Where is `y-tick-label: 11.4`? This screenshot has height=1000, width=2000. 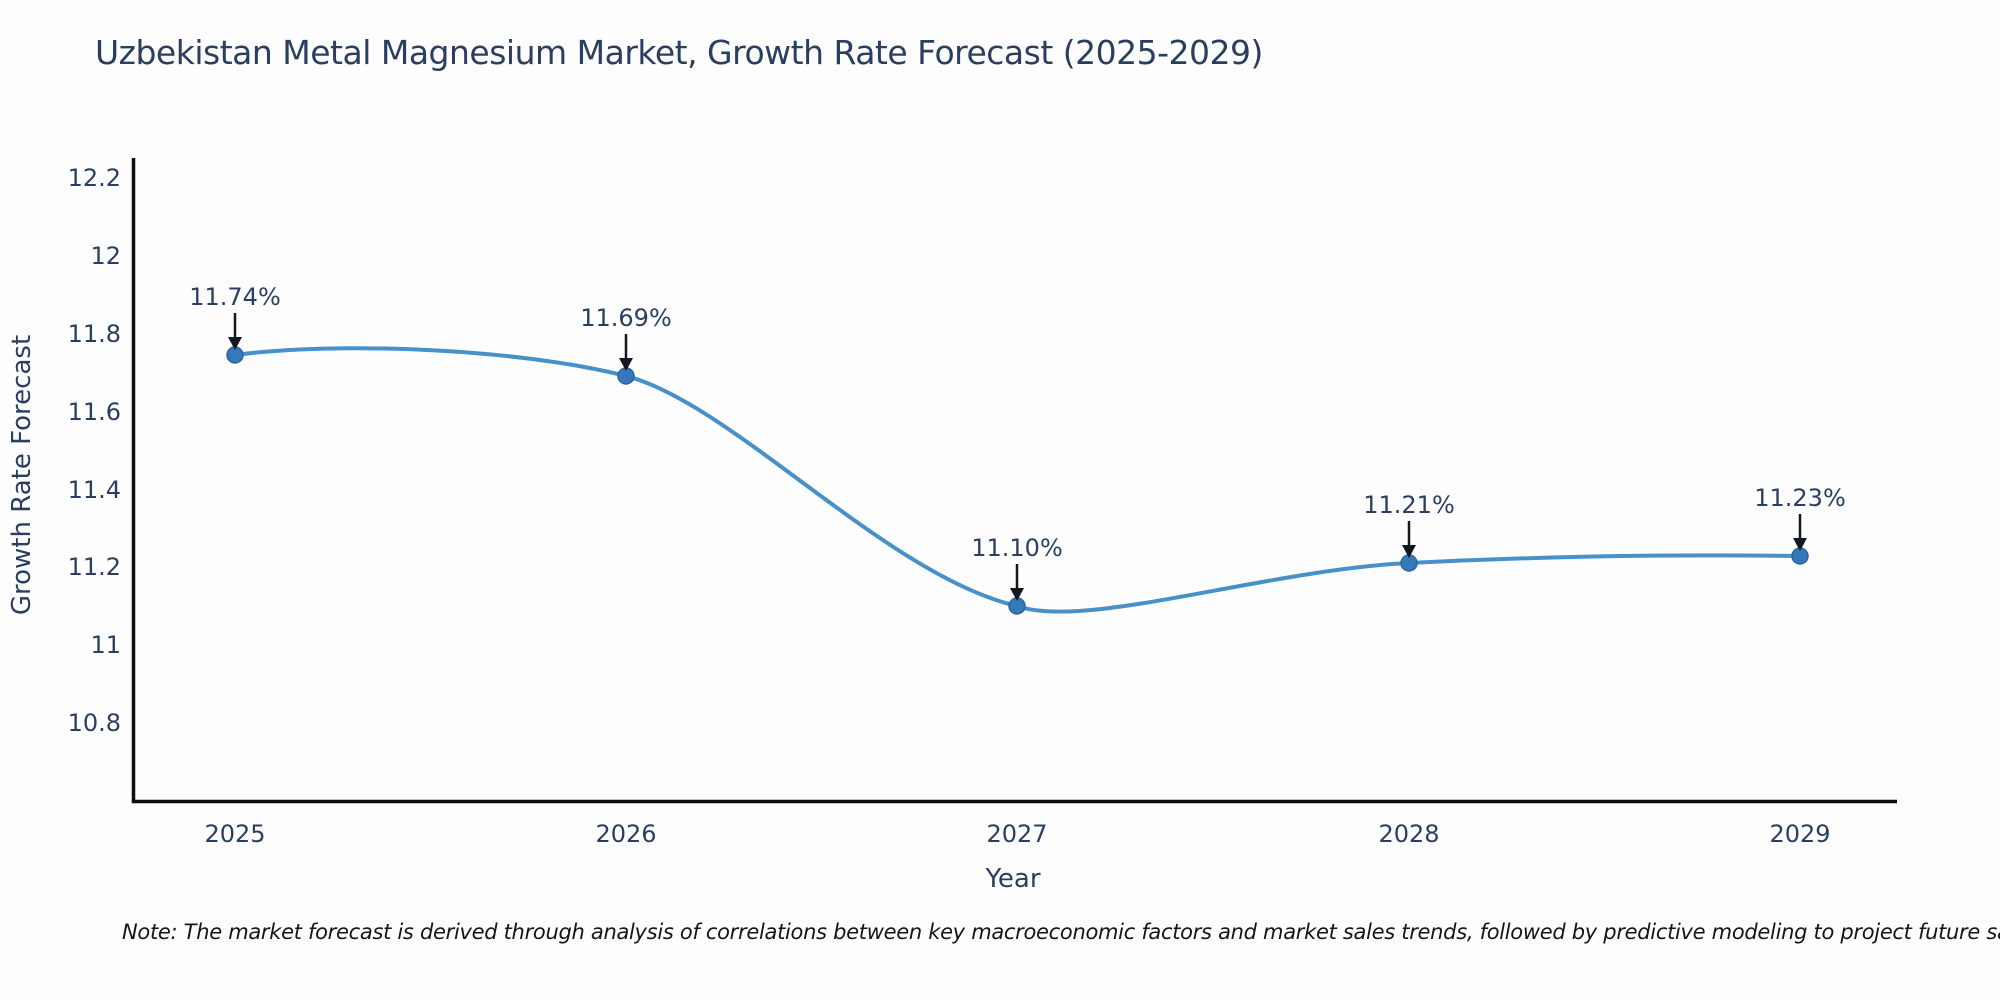 y-tick-label: 11.4 is located at coordinates (94, 490).